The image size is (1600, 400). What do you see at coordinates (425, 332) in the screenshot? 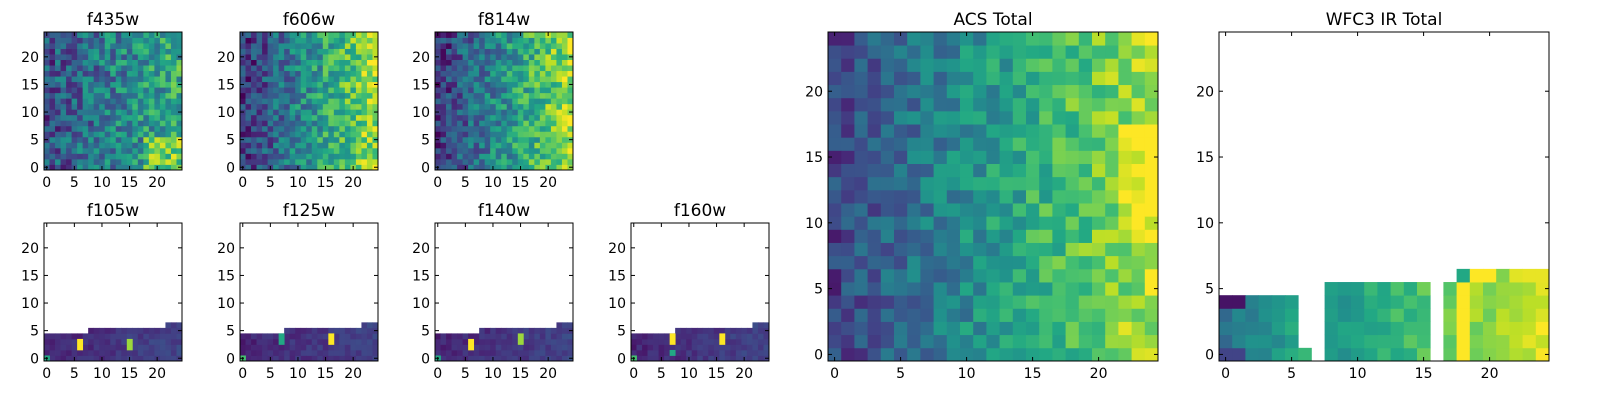
I see `y-tick-label: 5` at bounding box center [425, 332].